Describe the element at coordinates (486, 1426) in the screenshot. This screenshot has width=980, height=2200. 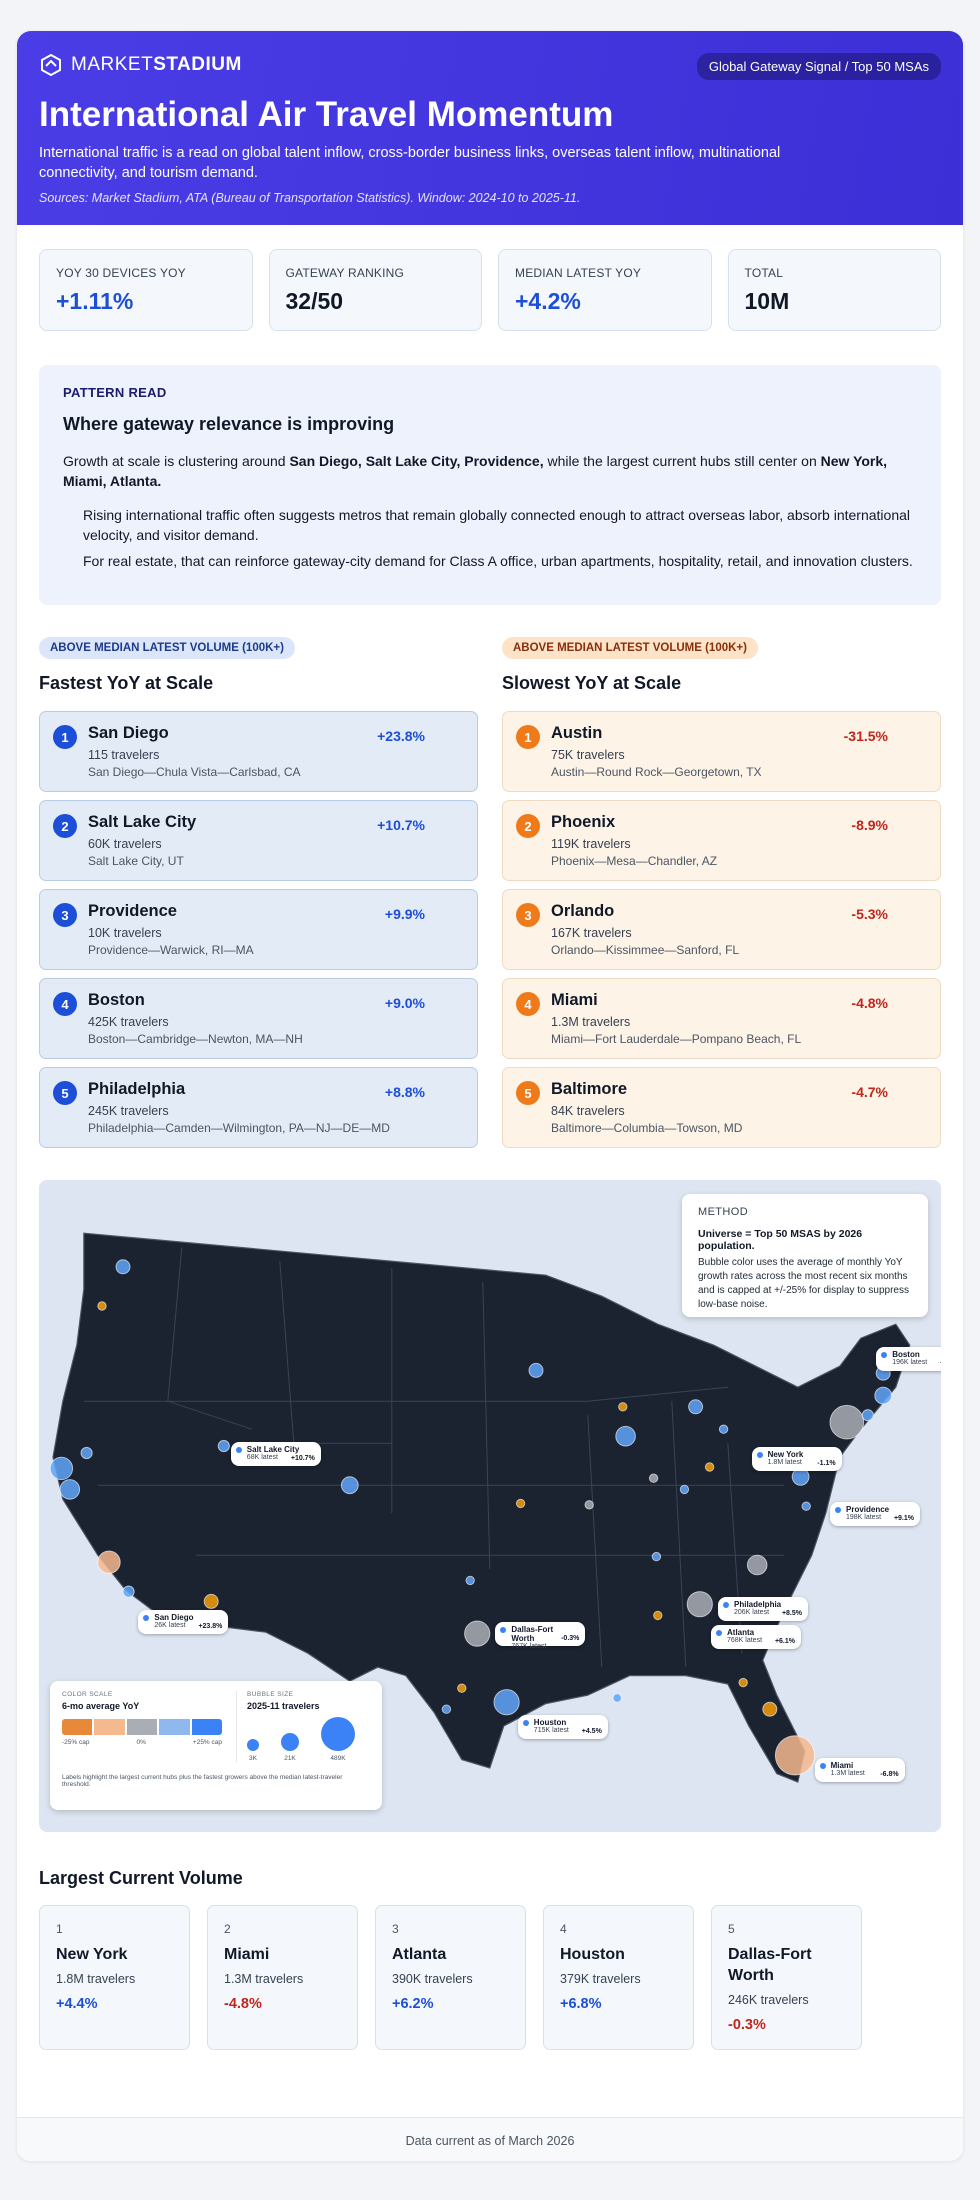
I see `state-line` at that location.